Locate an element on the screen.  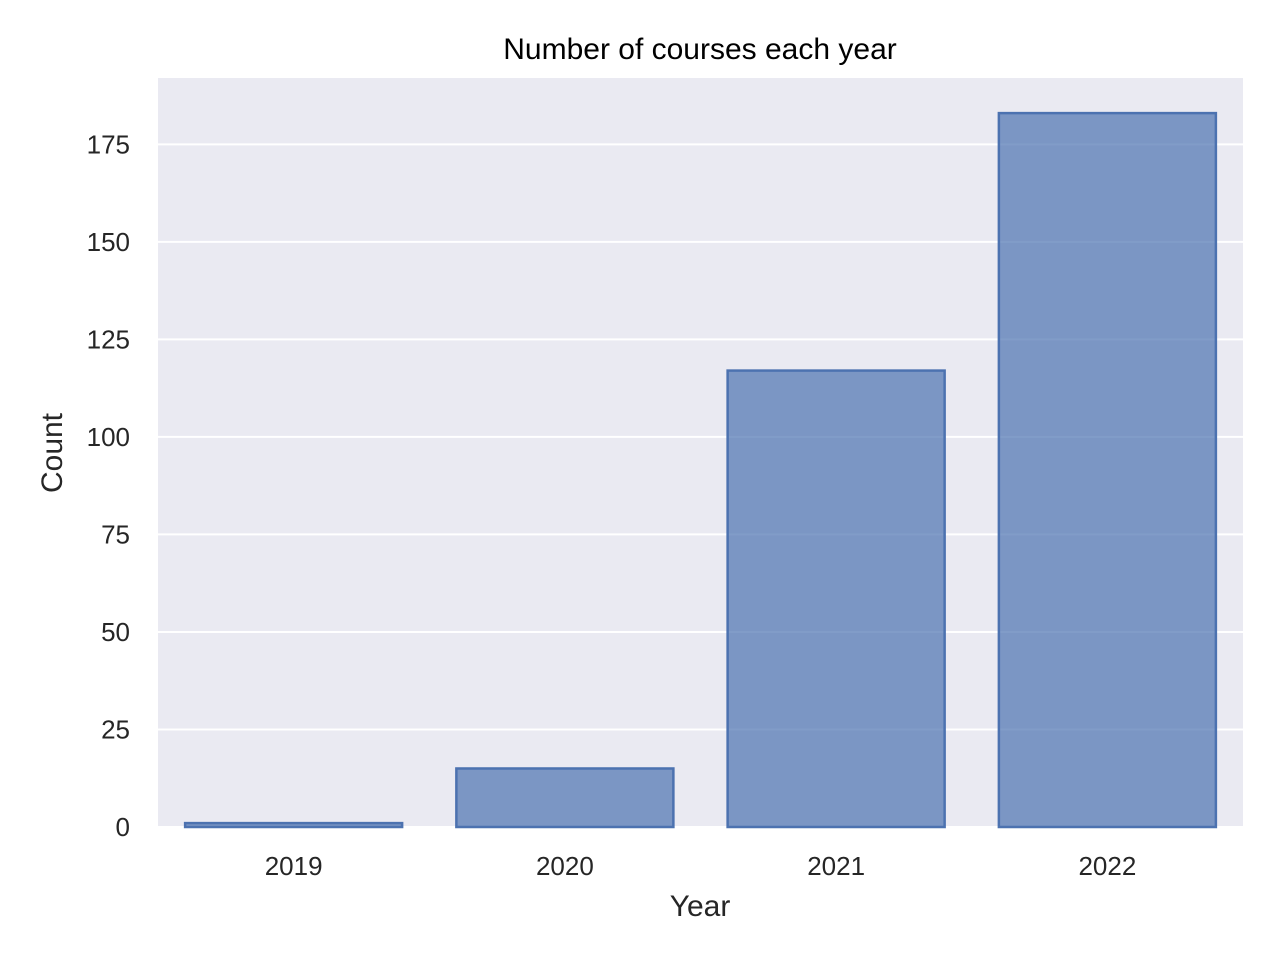
x-tick-label: 2021 is located at coordinates (836, 866).